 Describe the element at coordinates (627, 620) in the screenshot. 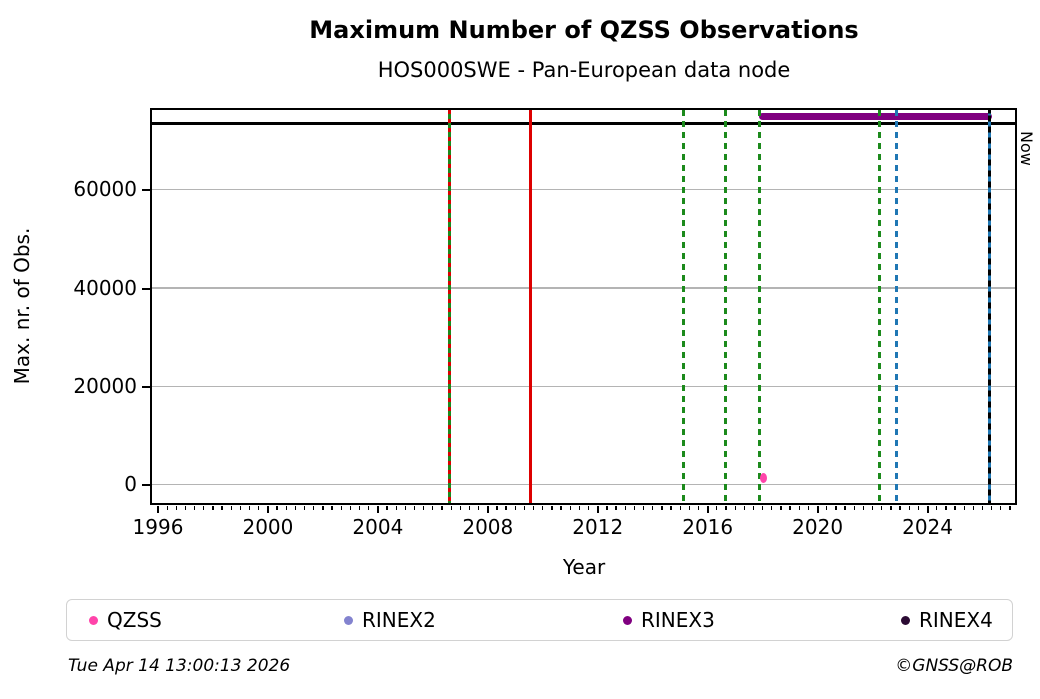

I see `legend-marker-rinex3-icon` at that location.